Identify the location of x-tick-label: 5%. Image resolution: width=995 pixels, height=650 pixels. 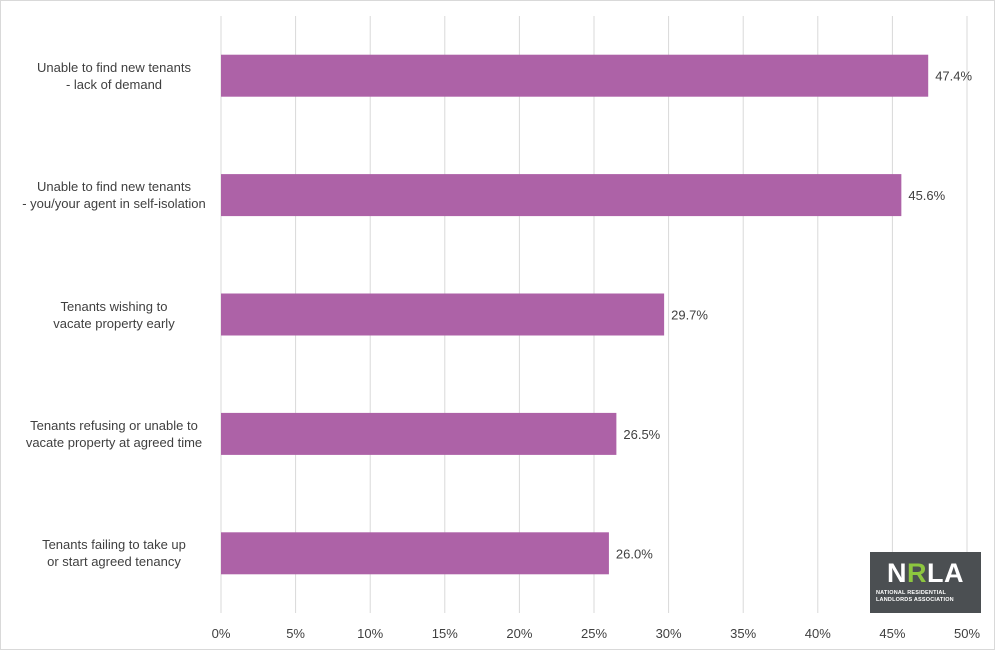
(295, 633).